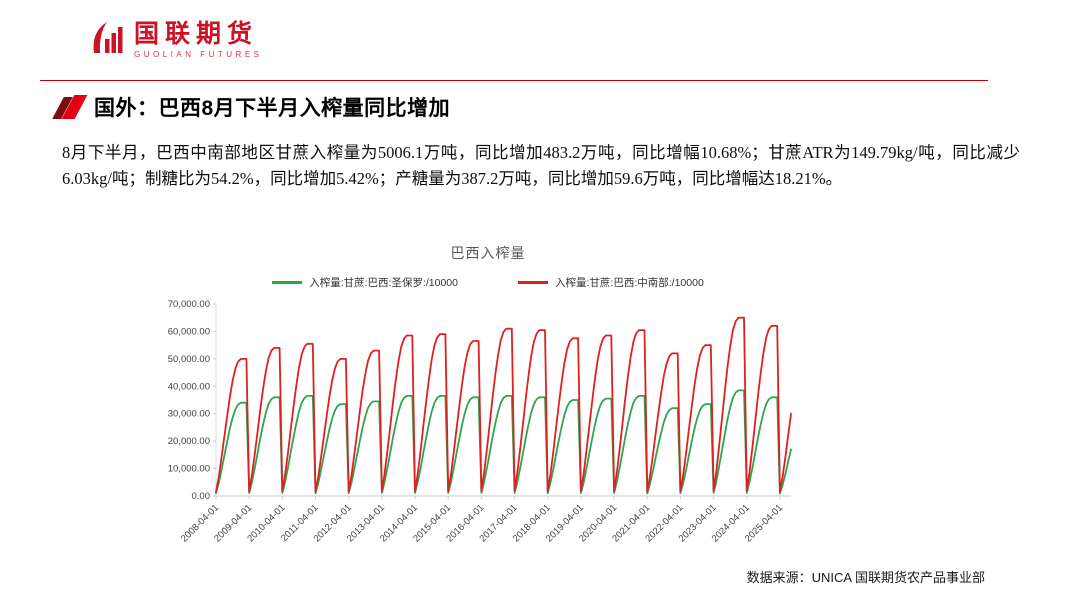 This screenshot has width=1080, height=608. I want to click on guolian-logo-icon, so click(106, 40).